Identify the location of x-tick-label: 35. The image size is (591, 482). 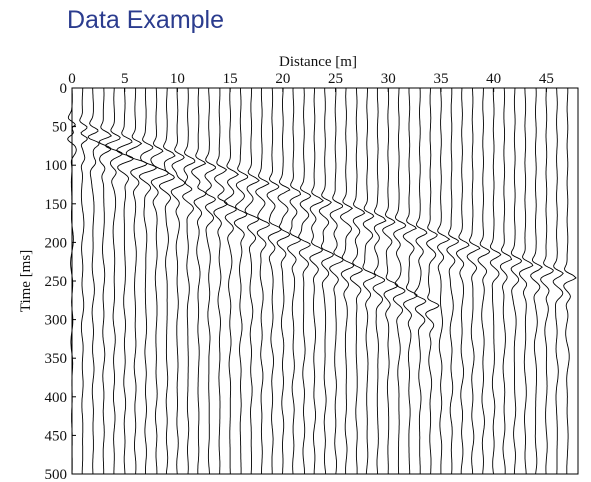
(440, 79).